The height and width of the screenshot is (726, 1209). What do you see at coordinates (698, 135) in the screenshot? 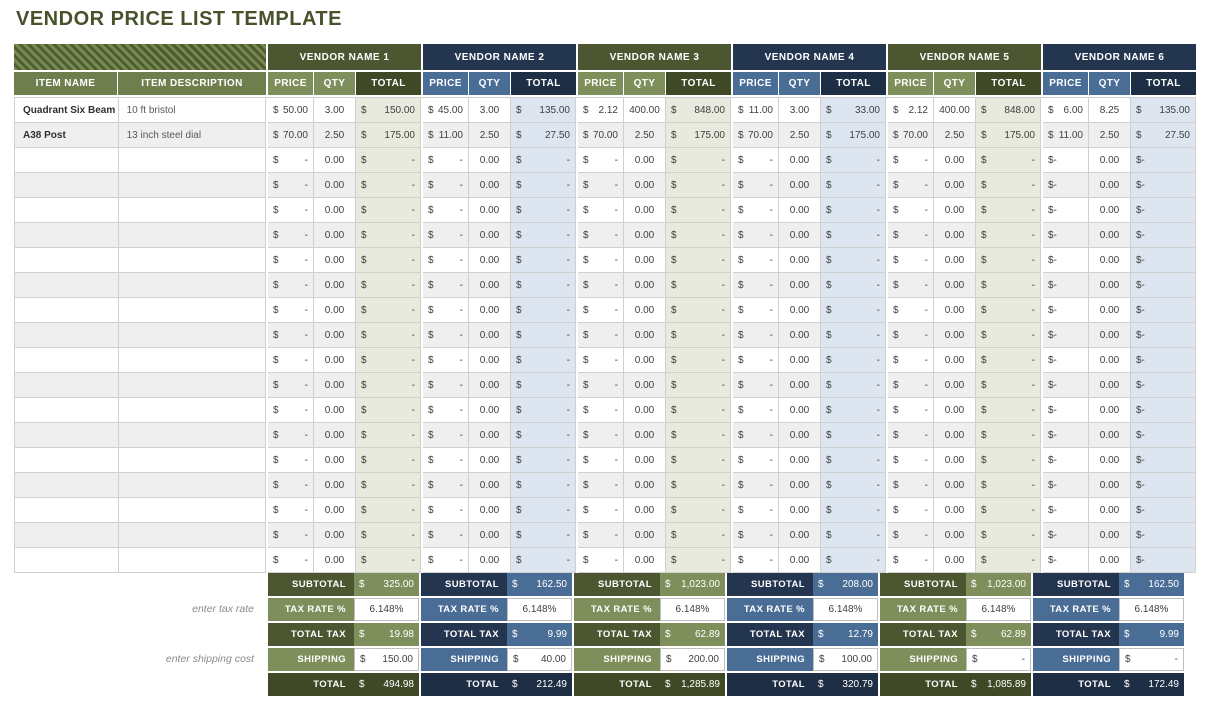
I see `total-cell: $175.00` at bounding box center [698, 135].